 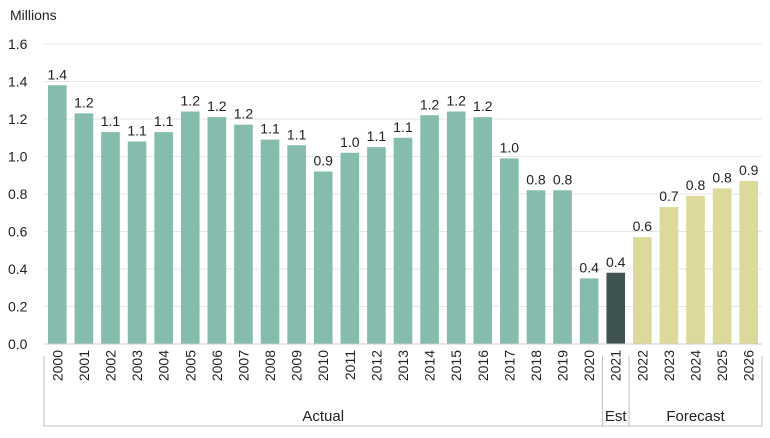 What do you see at coordinates (18, 232) in the screenshot?
I see `y-tick-label: 0.6` at bounding box center [18, 232].